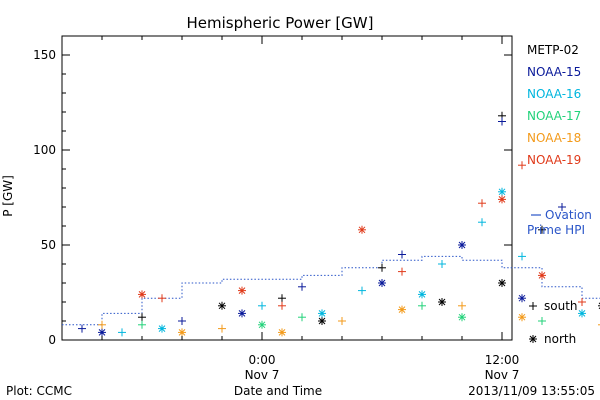 The image size is (600, 400). What do you see at coordinates (561, 306) in the screenshot?
I see `legend-south-label: south` at bounding box center [561, 306].